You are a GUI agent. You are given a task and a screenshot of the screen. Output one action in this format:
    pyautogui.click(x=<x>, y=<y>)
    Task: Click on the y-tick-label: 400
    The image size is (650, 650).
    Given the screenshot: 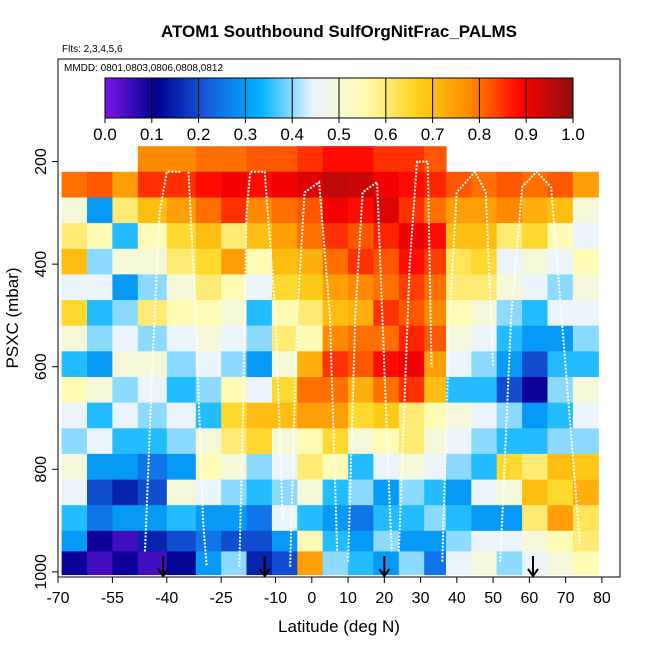 What is the action you would take?
    pyautogui.click(x=41, y=264)
    